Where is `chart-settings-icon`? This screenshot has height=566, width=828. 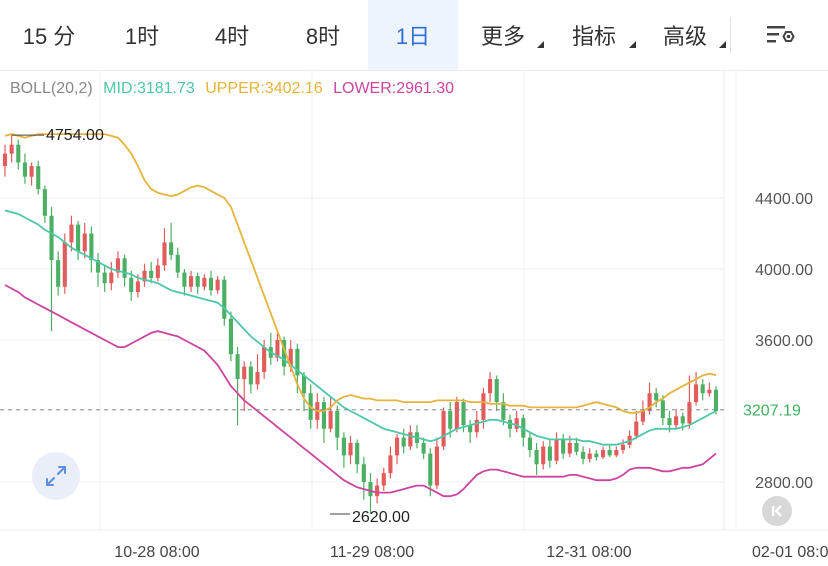
chart-settings-icon is located at coordinates (780, 34).